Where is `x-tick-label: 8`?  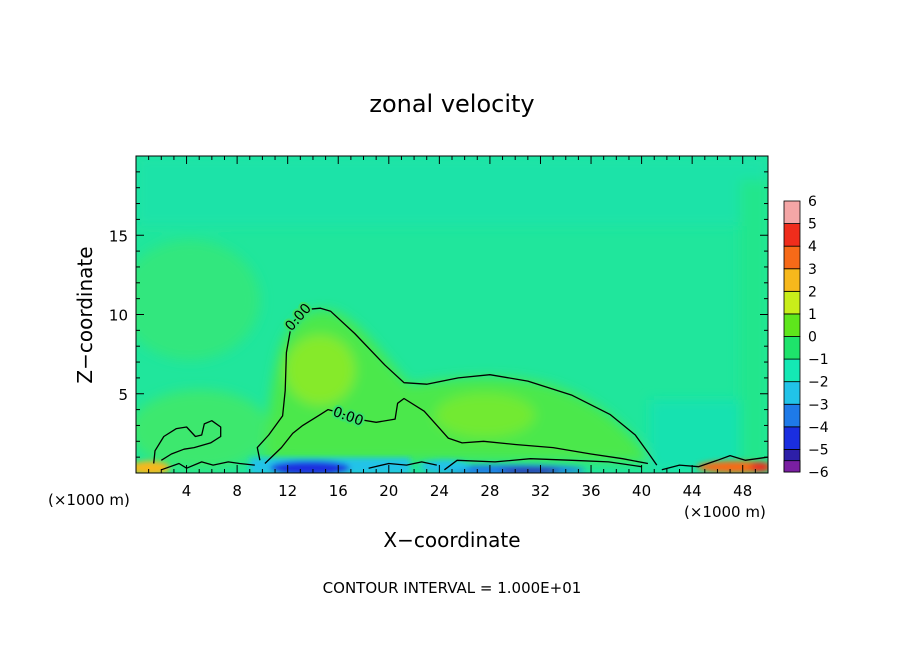
x-tick-label: 8 is located at coordinates (237, 491).